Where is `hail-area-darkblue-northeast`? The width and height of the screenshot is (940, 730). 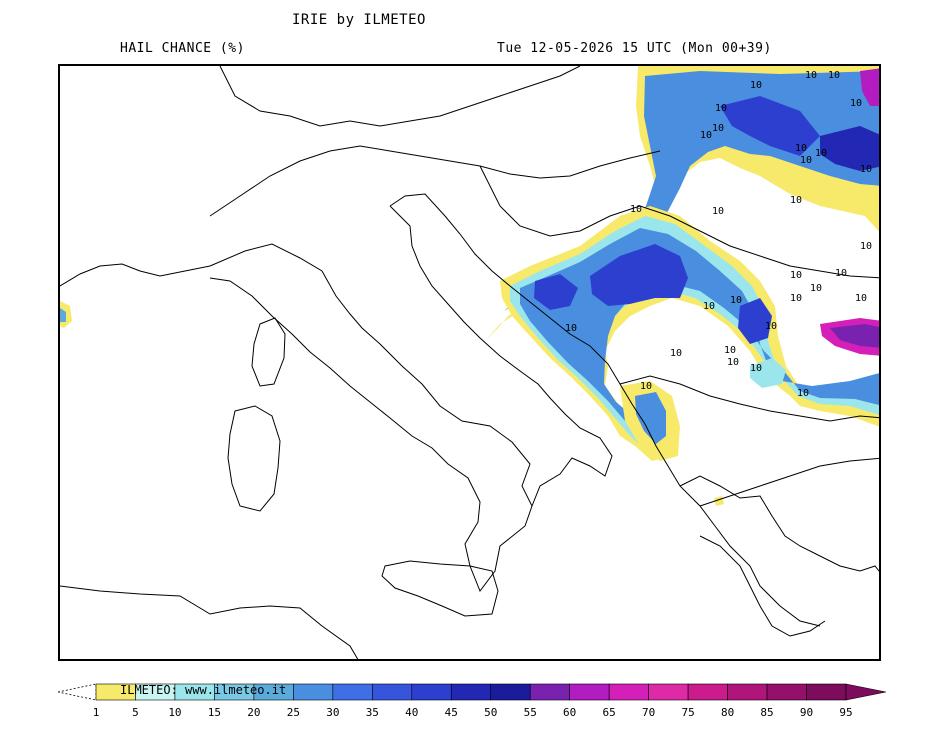
hail-area-darkblue-northeast is located at coordinates (849, 148).